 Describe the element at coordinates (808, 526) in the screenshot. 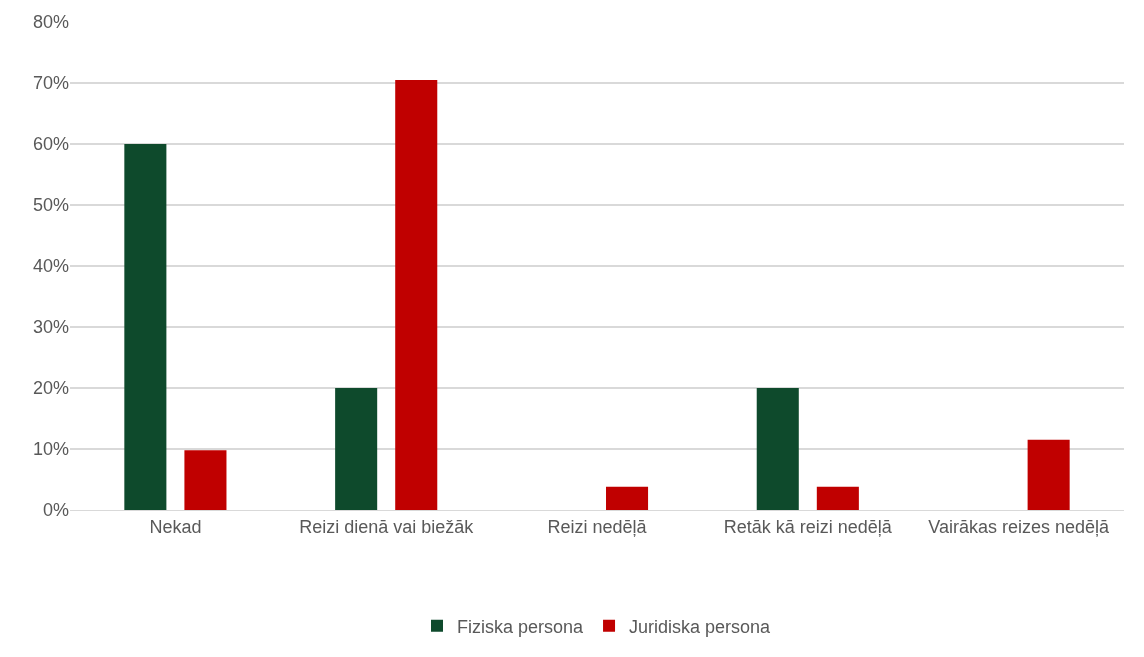

I see `x-tick-label: Retāk kā reizi nedēļā` at that location.